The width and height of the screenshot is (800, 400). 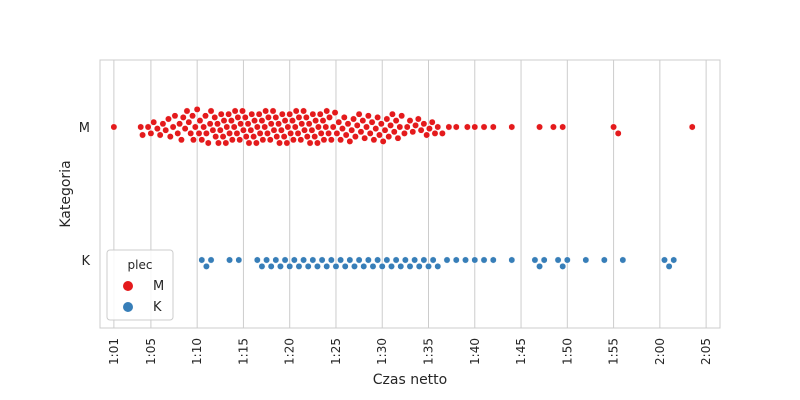 What do you see at coordinates (614, 351) in the screenshot?
I see `x-tick-label: 1:55` at bounding box center [614, 351].